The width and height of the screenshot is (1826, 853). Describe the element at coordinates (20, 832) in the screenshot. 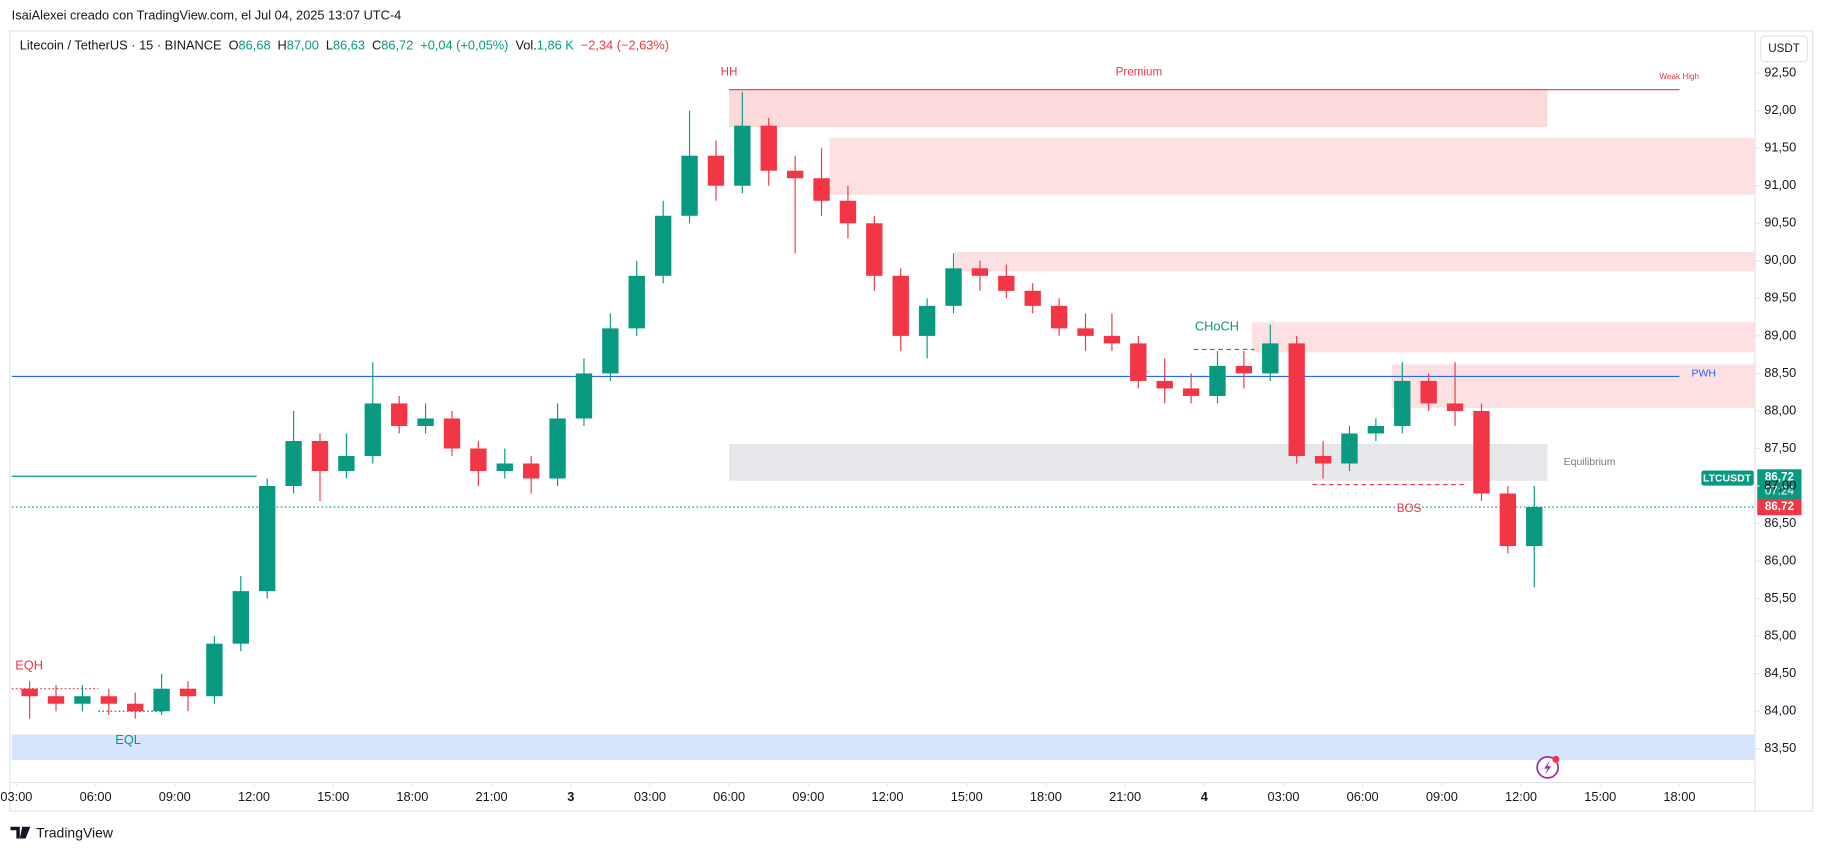

I see `brand-logo` at that location.